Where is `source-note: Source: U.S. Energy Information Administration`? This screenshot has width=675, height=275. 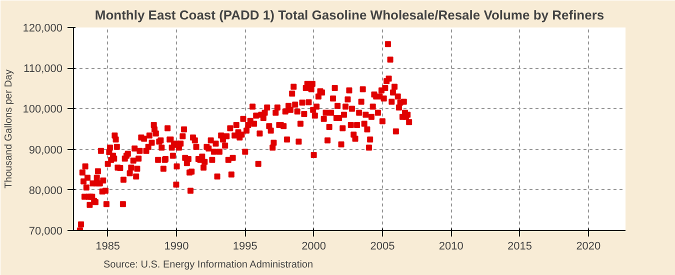 source-note: Source: U.S. Energy Information Administration is located at coordinates (209, 265).